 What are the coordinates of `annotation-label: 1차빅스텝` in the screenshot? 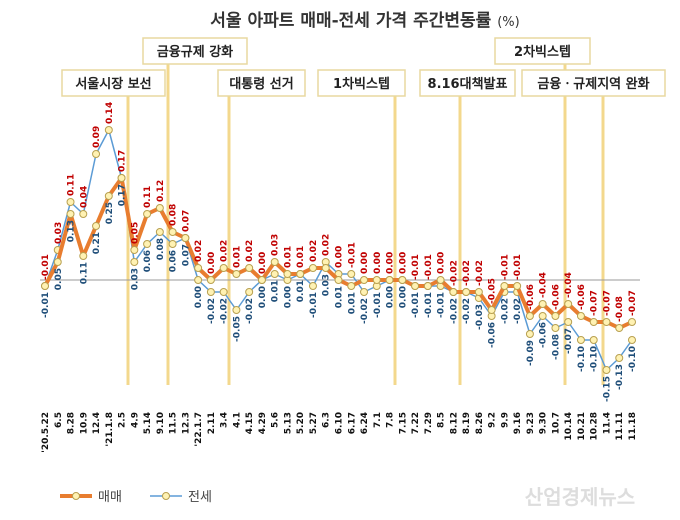 It's located at (361, 84).